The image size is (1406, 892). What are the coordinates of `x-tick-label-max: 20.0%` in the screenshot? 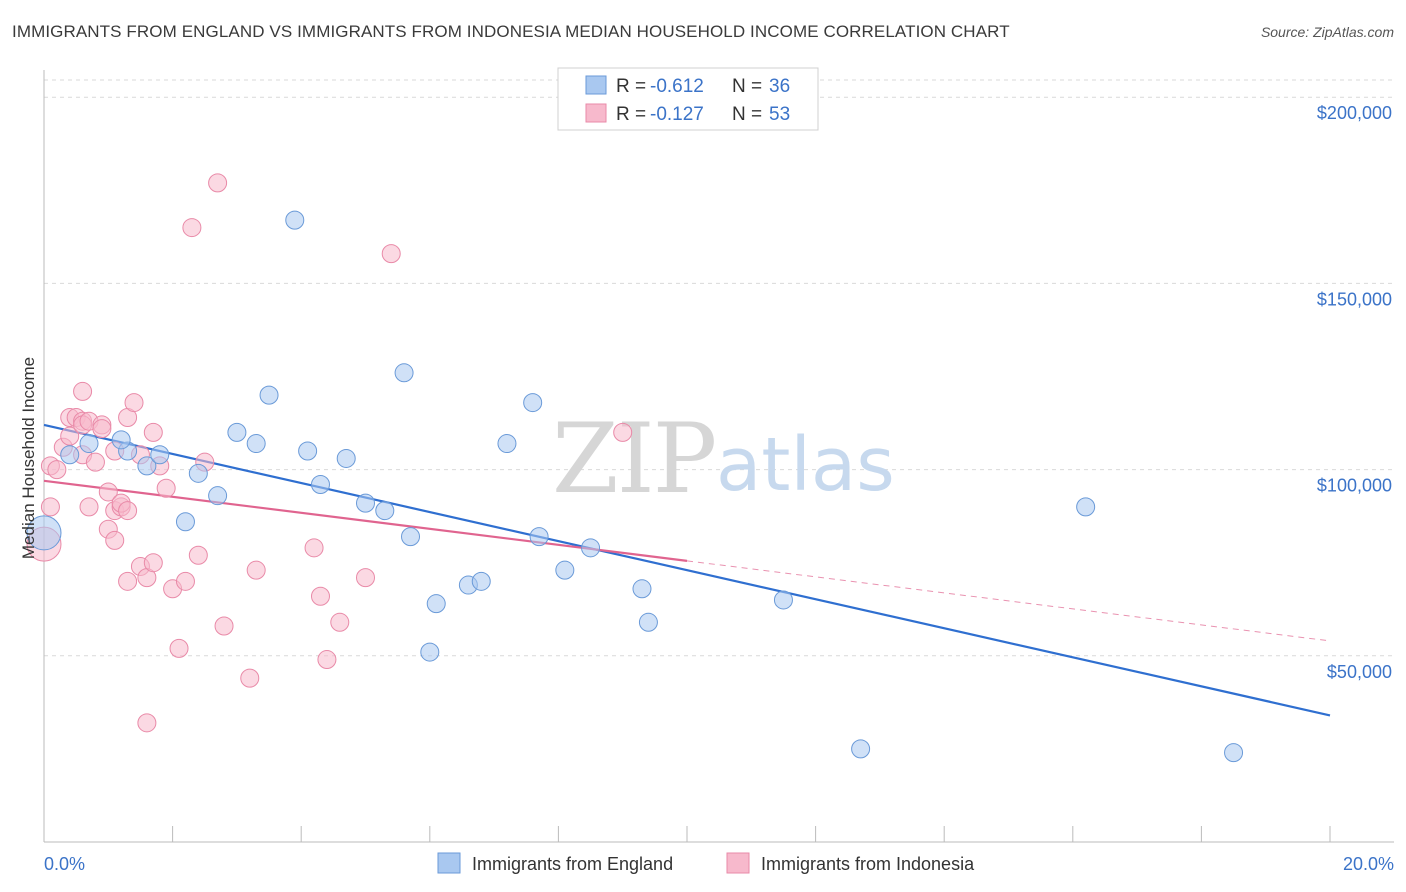 It's located at (1368, 864).